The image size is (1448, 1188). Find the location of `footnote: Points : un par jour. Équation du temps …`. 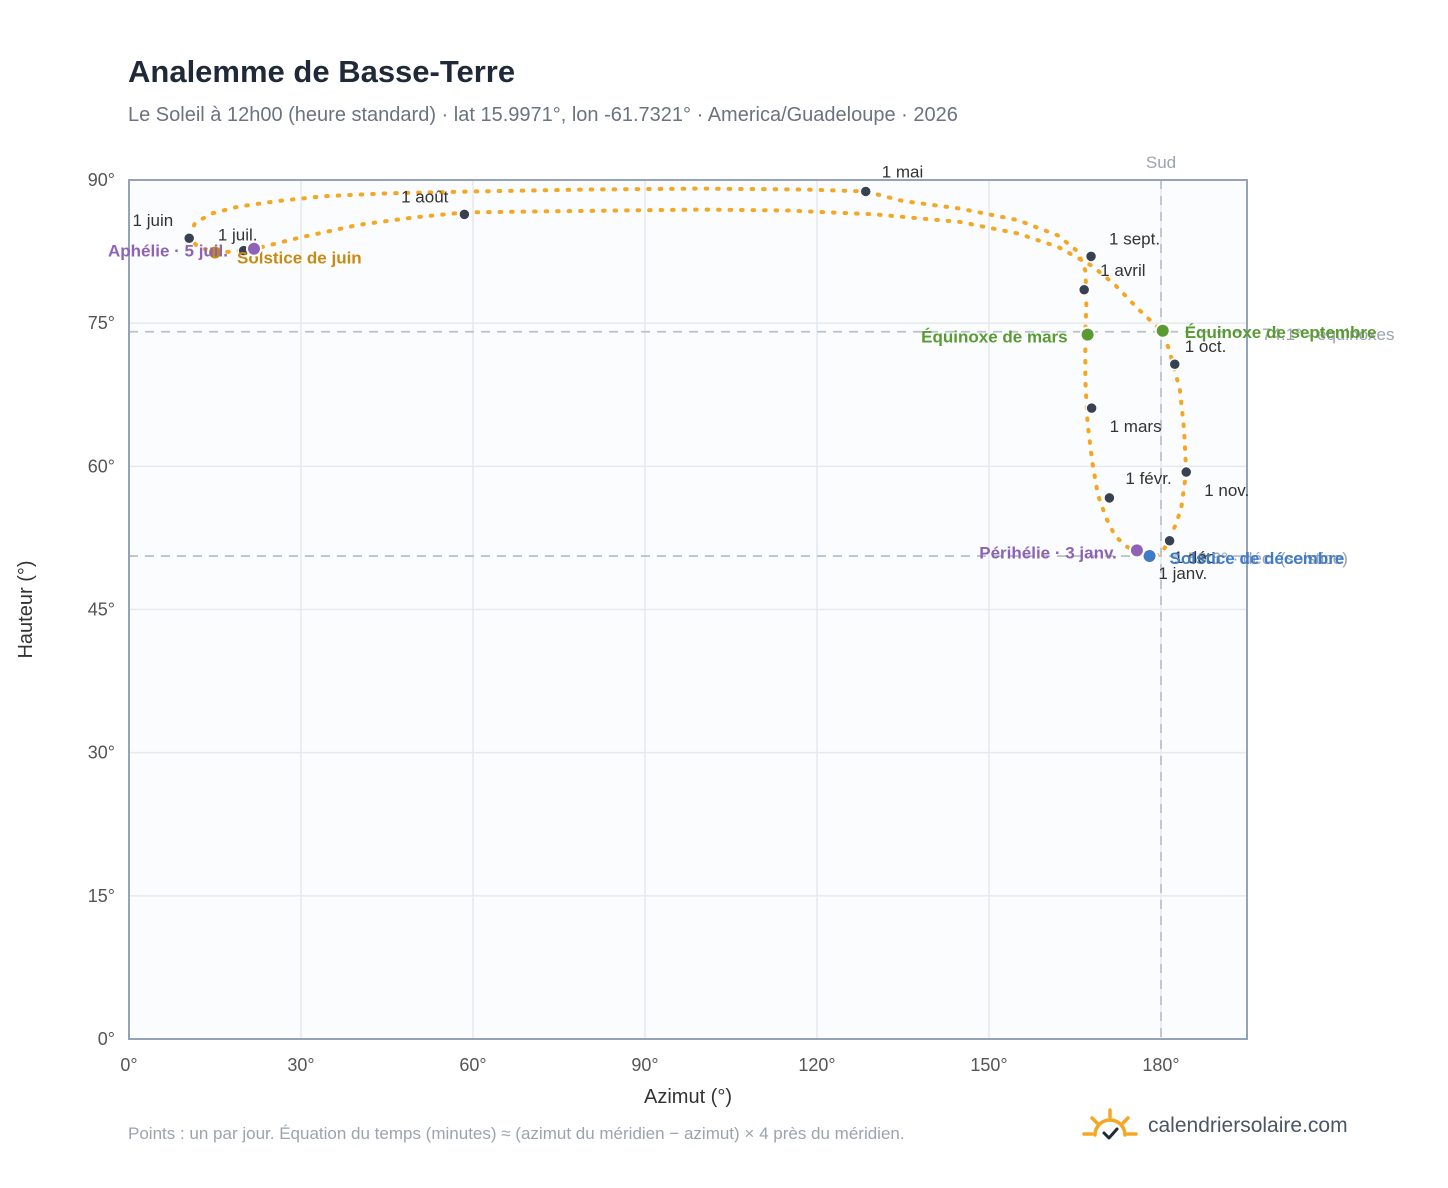

footnote: Points : un par jour. Équation du temps … is located at coordinates (516, 1133).